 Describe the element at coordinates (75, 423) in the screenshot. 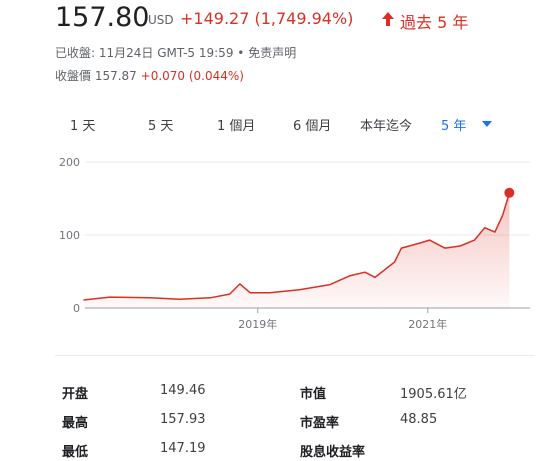

I see `stat-label: 最高` at that location.